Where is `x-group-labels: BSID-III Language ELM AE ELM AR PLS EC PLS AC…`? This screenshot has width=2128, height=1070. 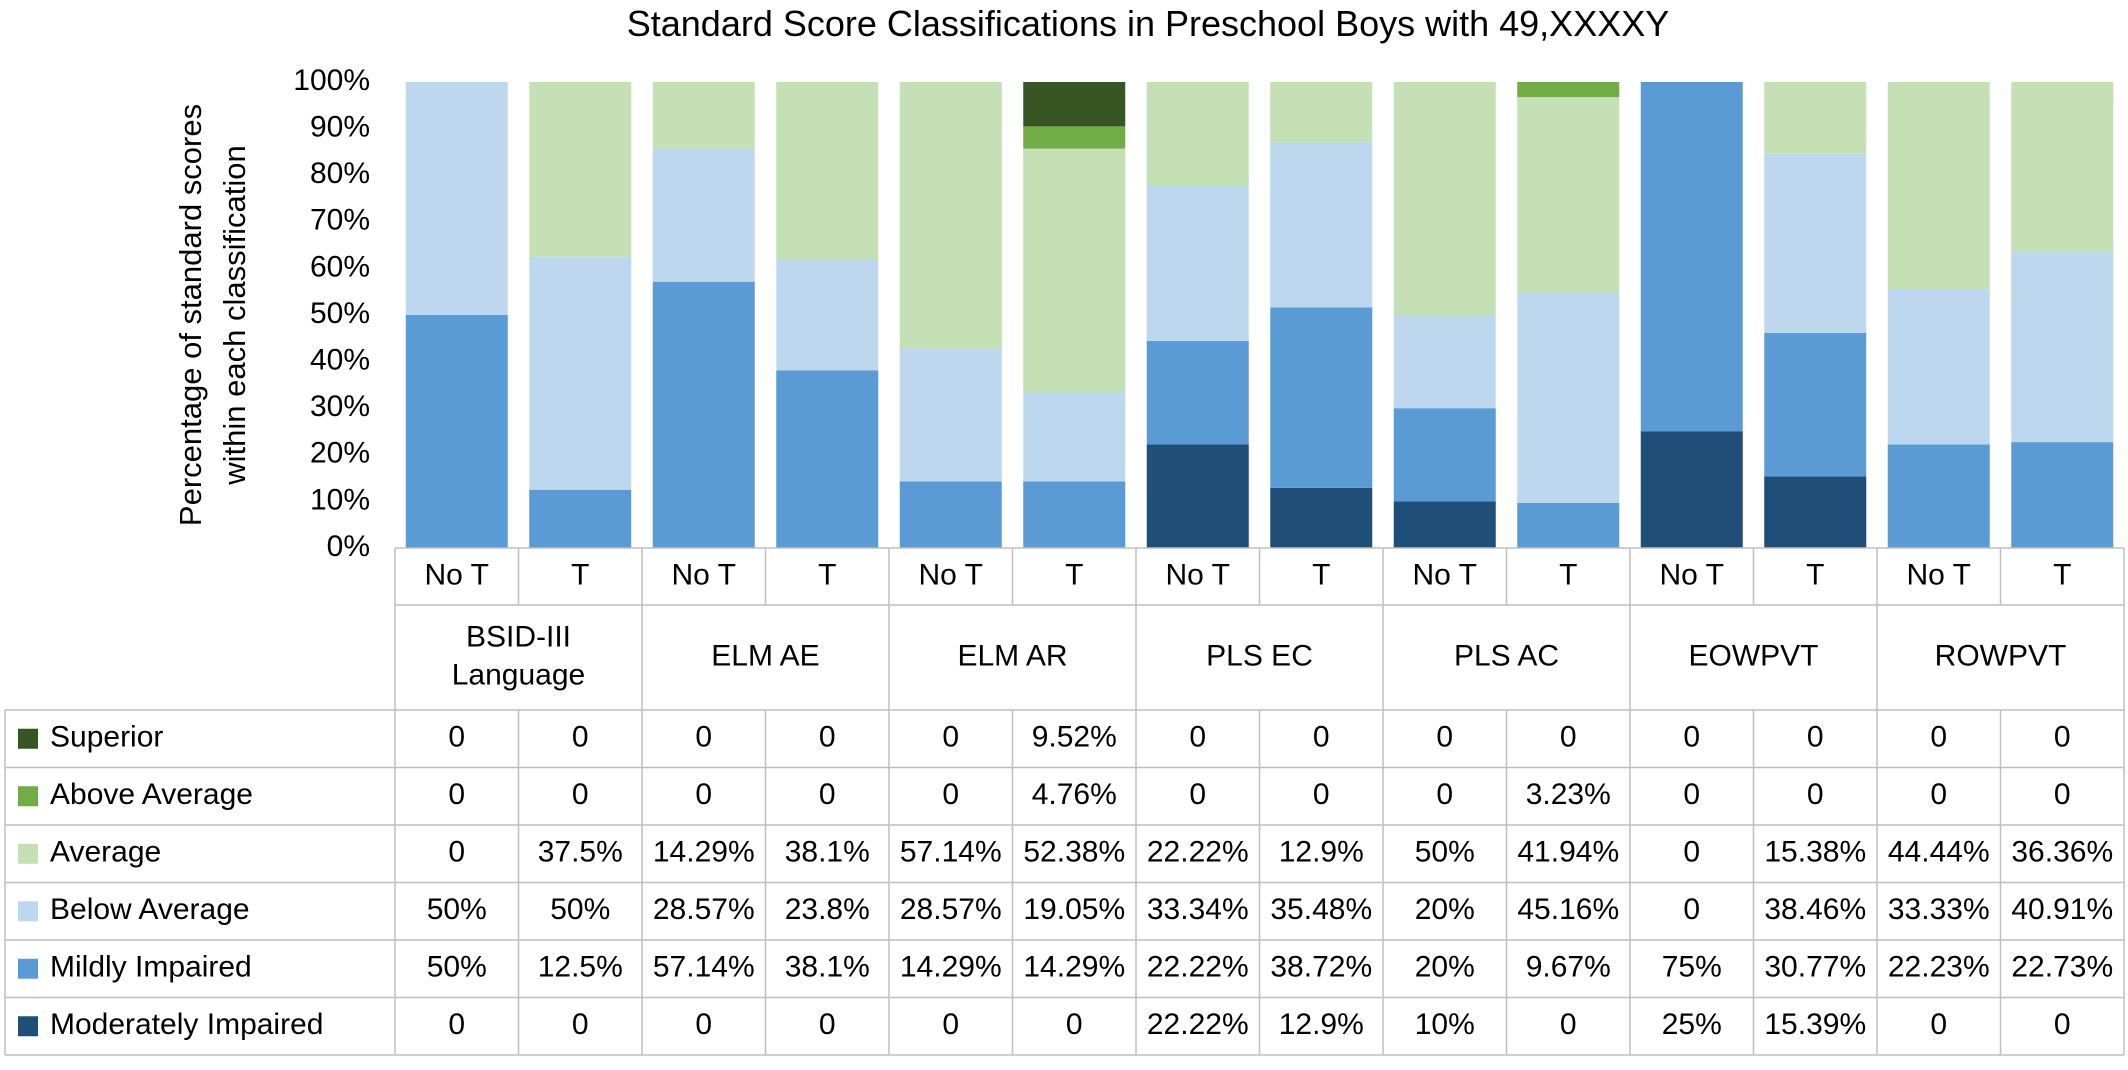
x-group-labels: BSID-III Language ELM AE ELM AR PLS EC PLS AC… is located at coordinates (1259, 655).